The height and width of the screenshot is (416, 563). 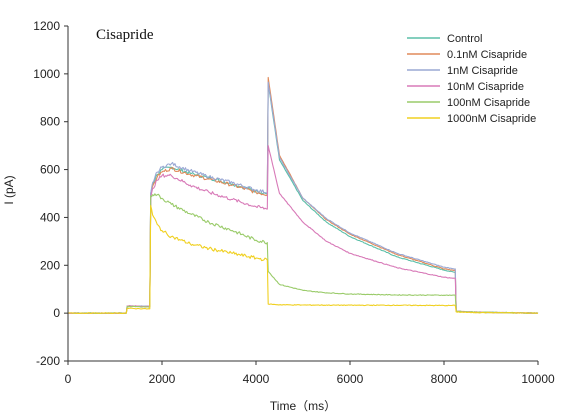 What do you see at coordinates (125, 35) in the screenshot?
I see `chart-title: Cisapride` at bounding box center [125, 35].